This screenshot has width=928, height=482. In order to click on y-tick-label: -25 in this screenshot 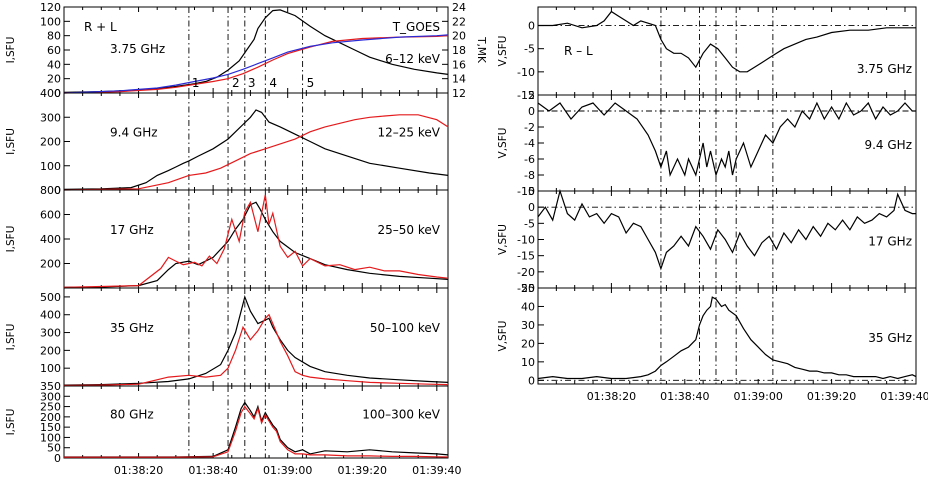, I will do `click(526, 288)`.